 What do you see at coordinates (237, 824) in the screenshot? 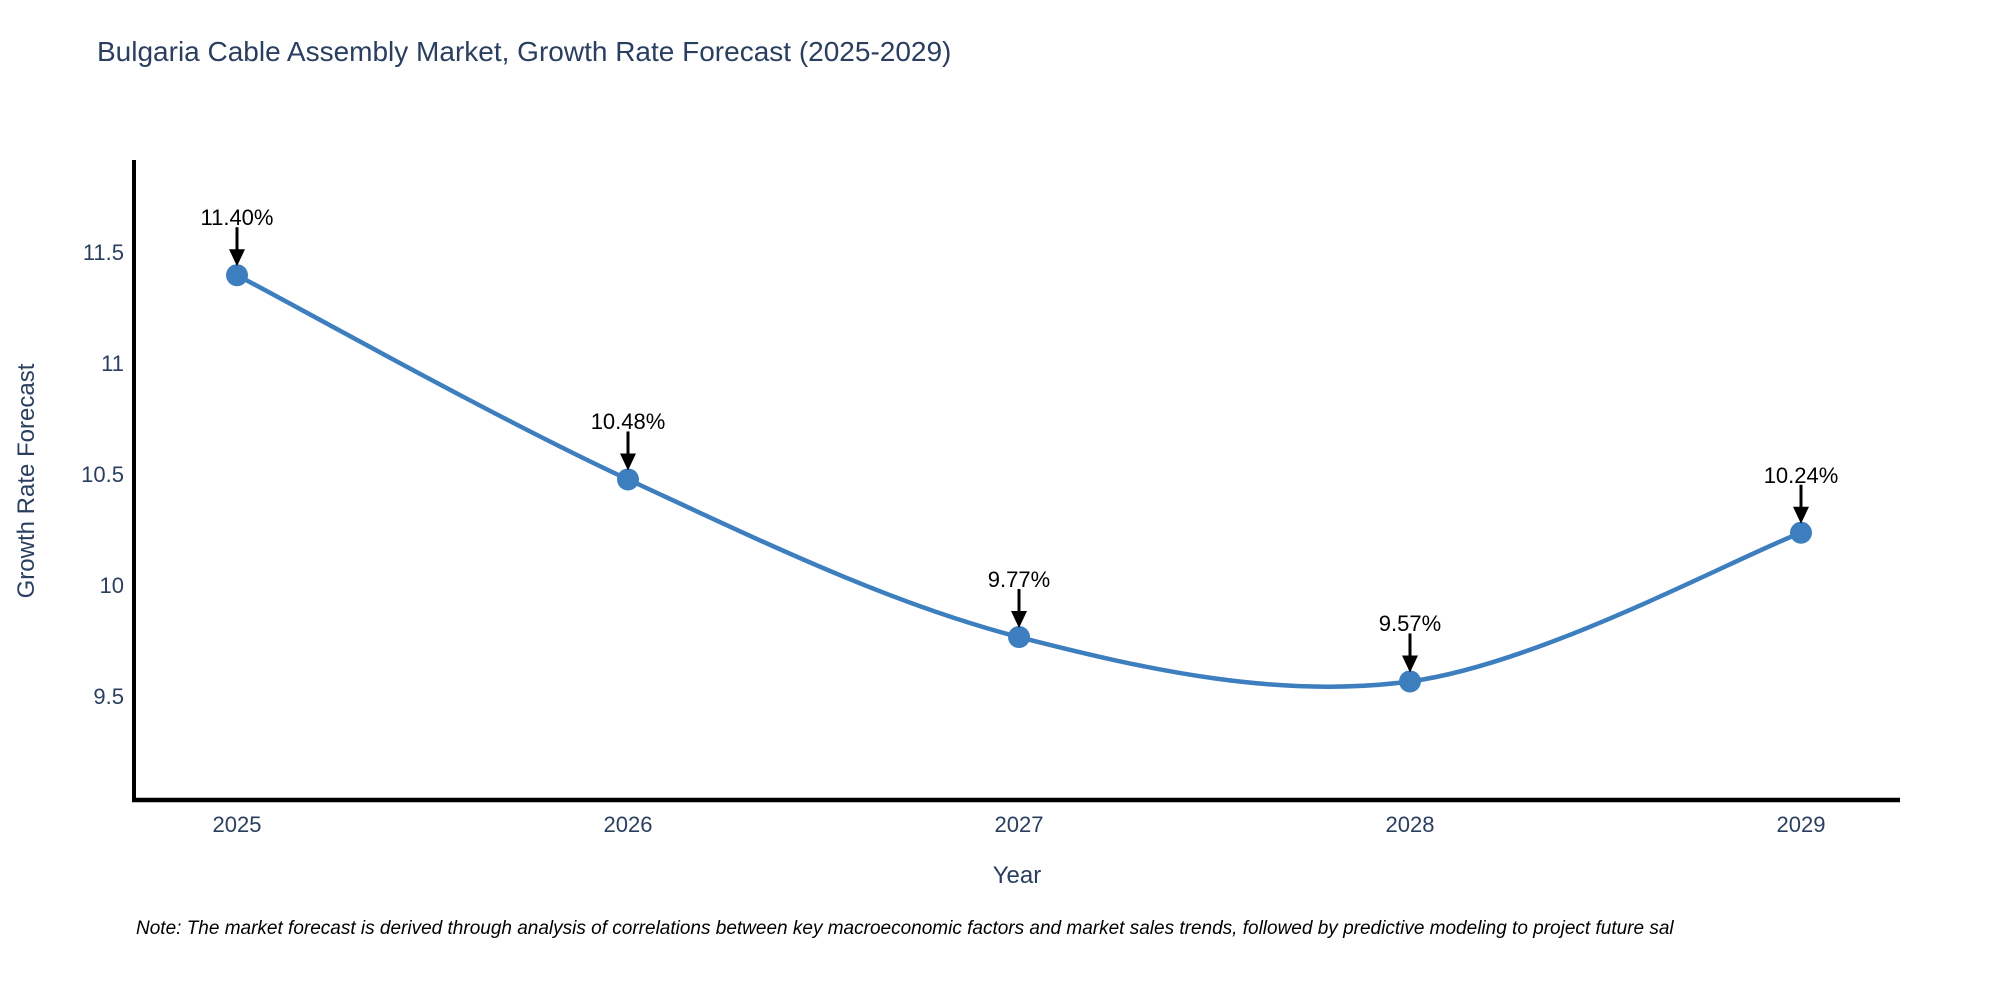
I see `x-tick-label: 2025` at bounding box center [237, 824].